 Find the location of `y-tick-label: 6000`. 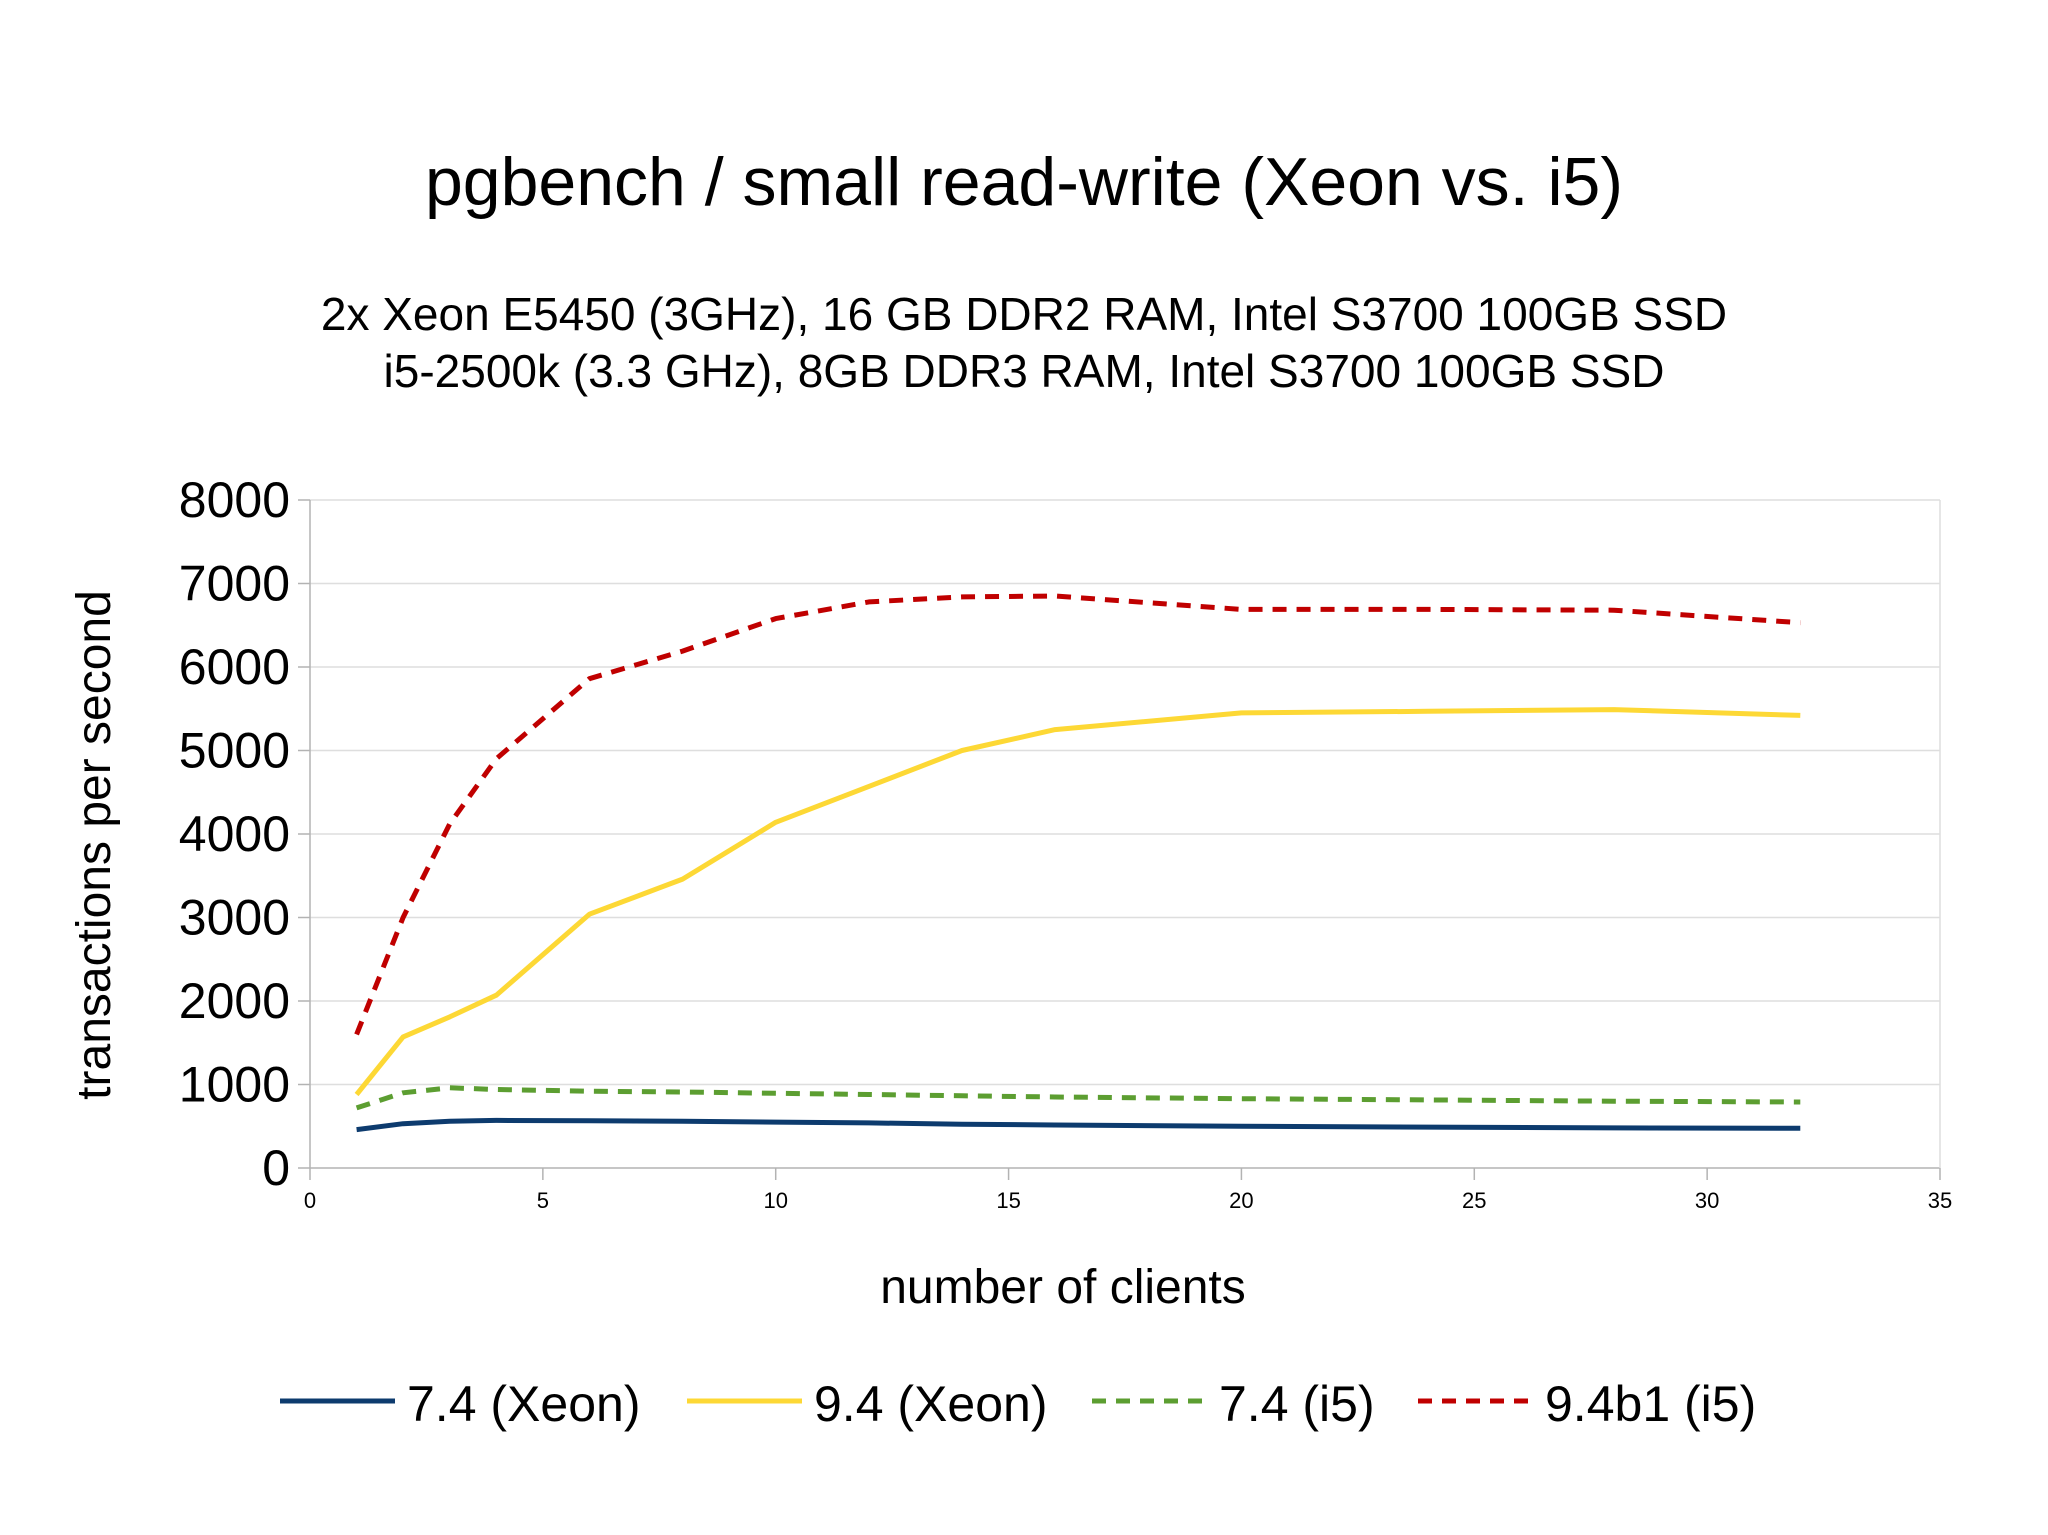

y-tick-label: 6000 is located at coordinates (234, 667).